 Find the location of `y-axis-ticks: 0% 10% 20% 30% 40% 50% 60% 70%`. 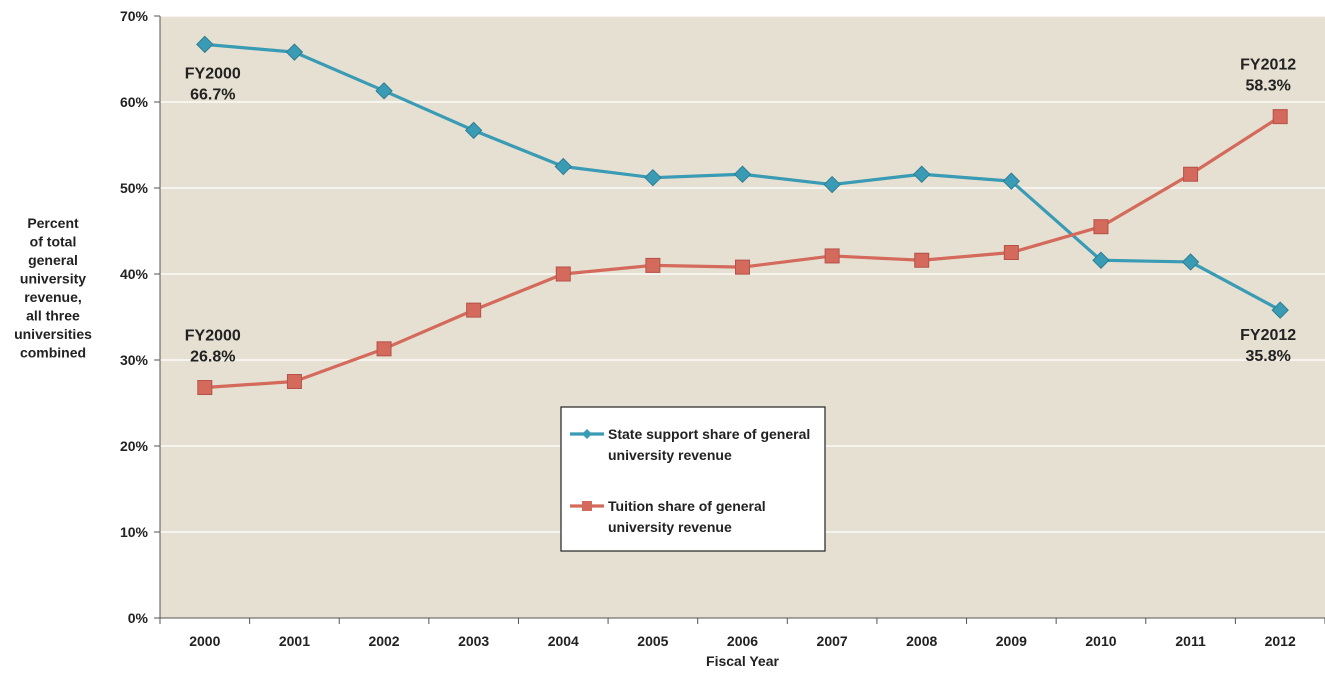

y-axis-ticks: 0% 10% 20% 30% 40% 50% 60% 70% is located at coordinates (140, 317).